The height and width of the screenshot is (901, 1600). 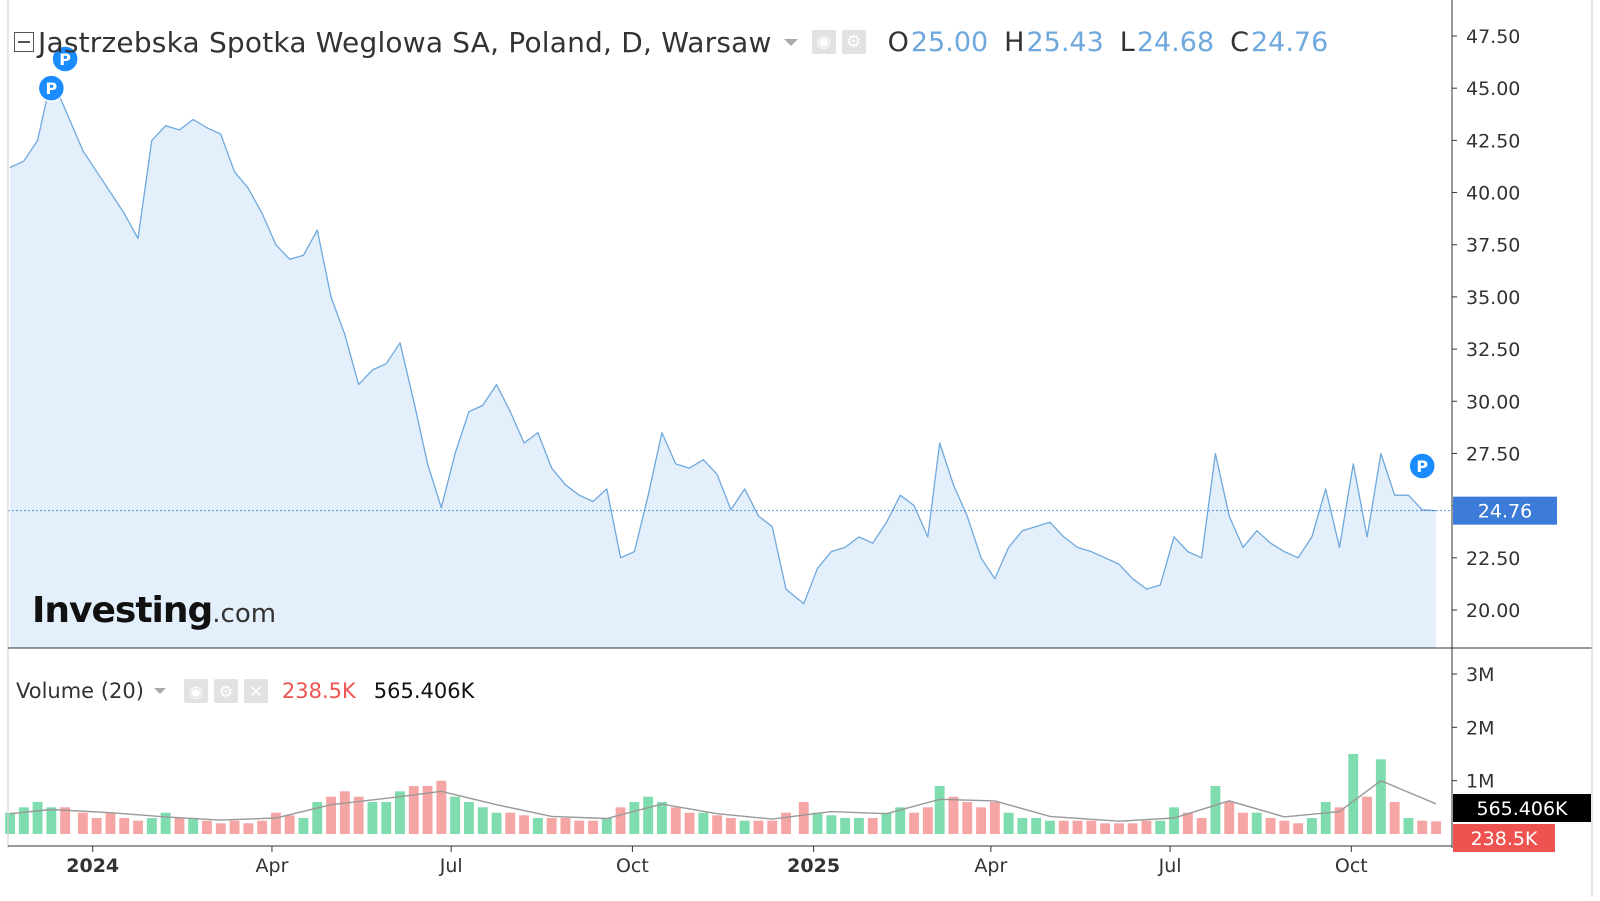 I want to click on volume-close-icon: ✕, so click(x=255, y=691).